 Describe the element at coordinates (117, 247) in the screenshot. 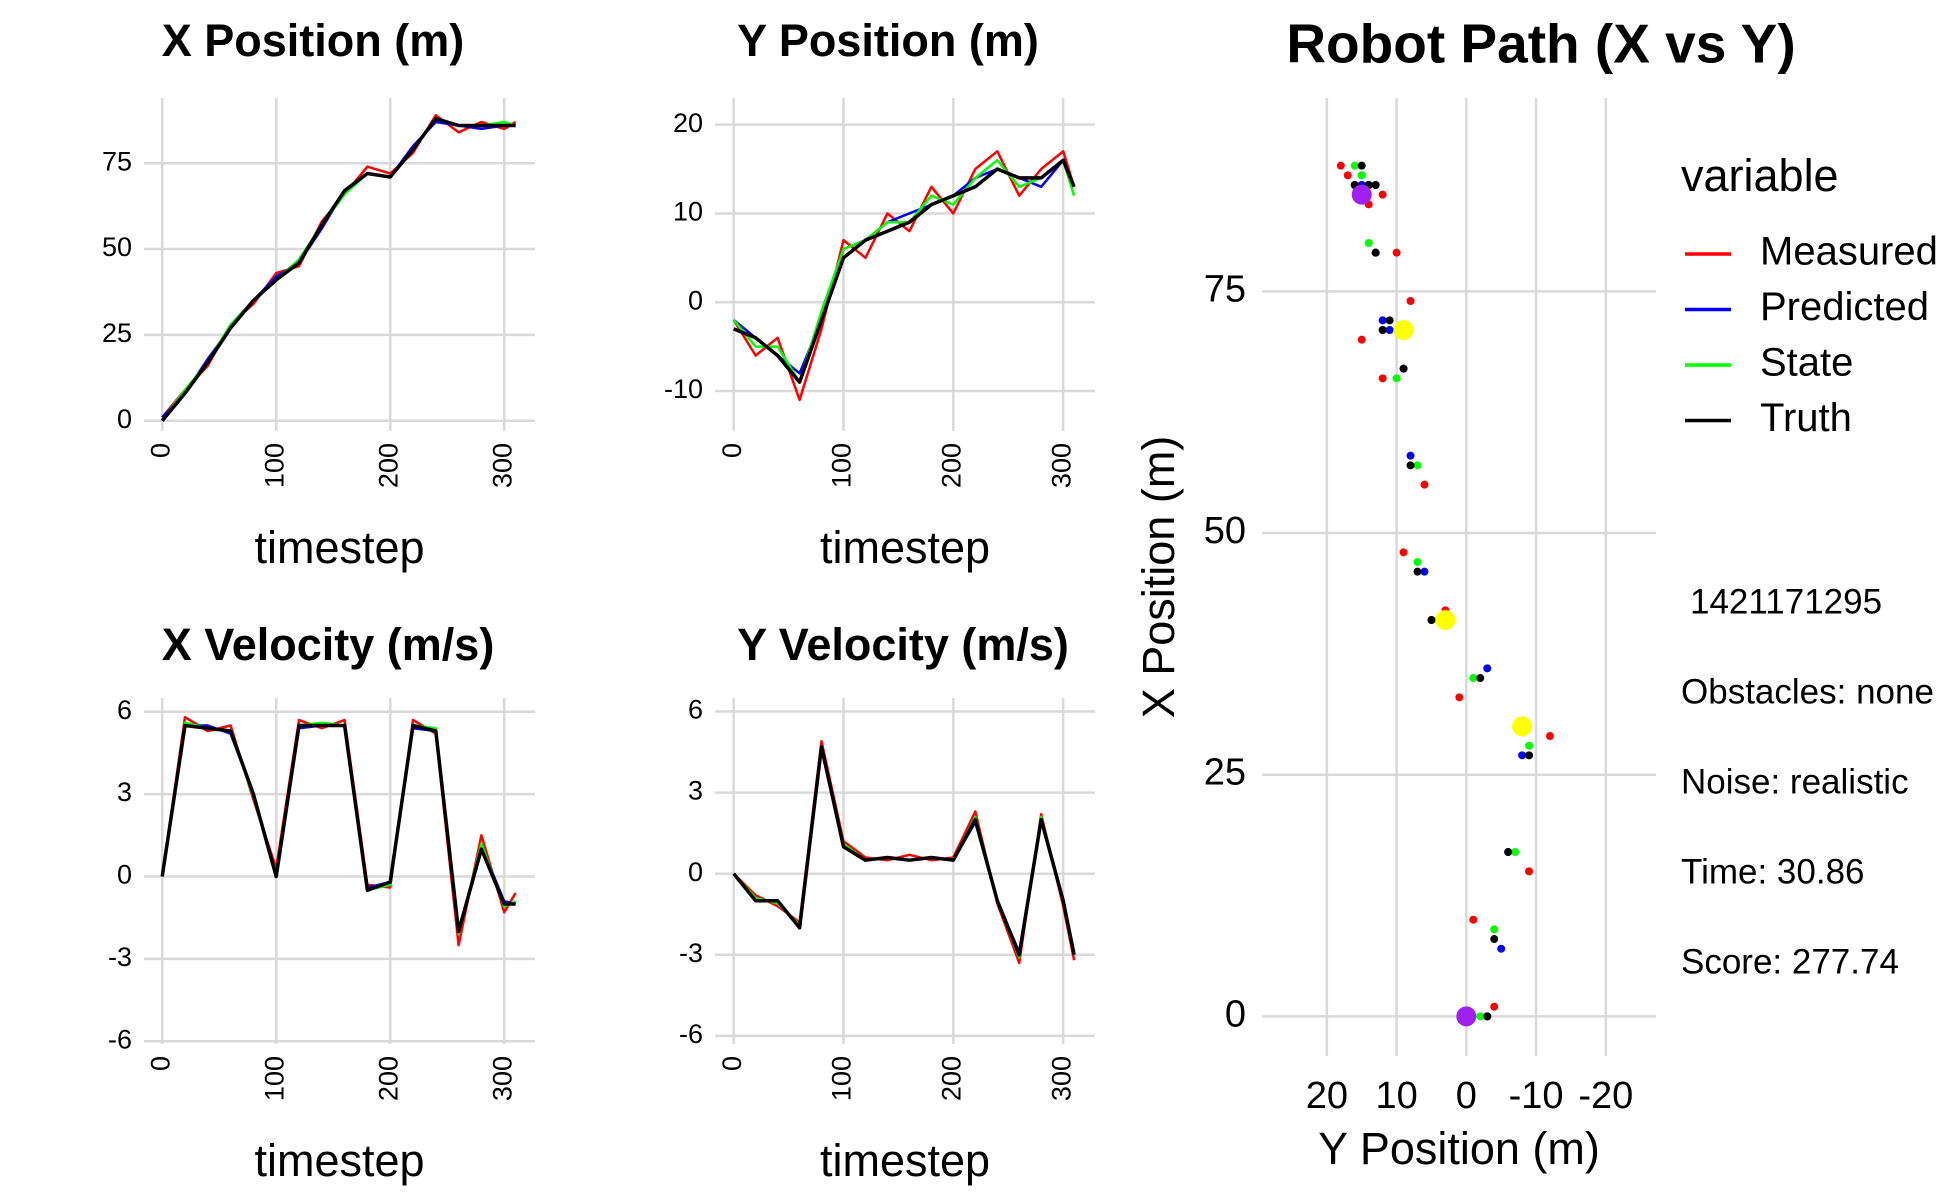

I see `y-tick-label: 50` at that location.